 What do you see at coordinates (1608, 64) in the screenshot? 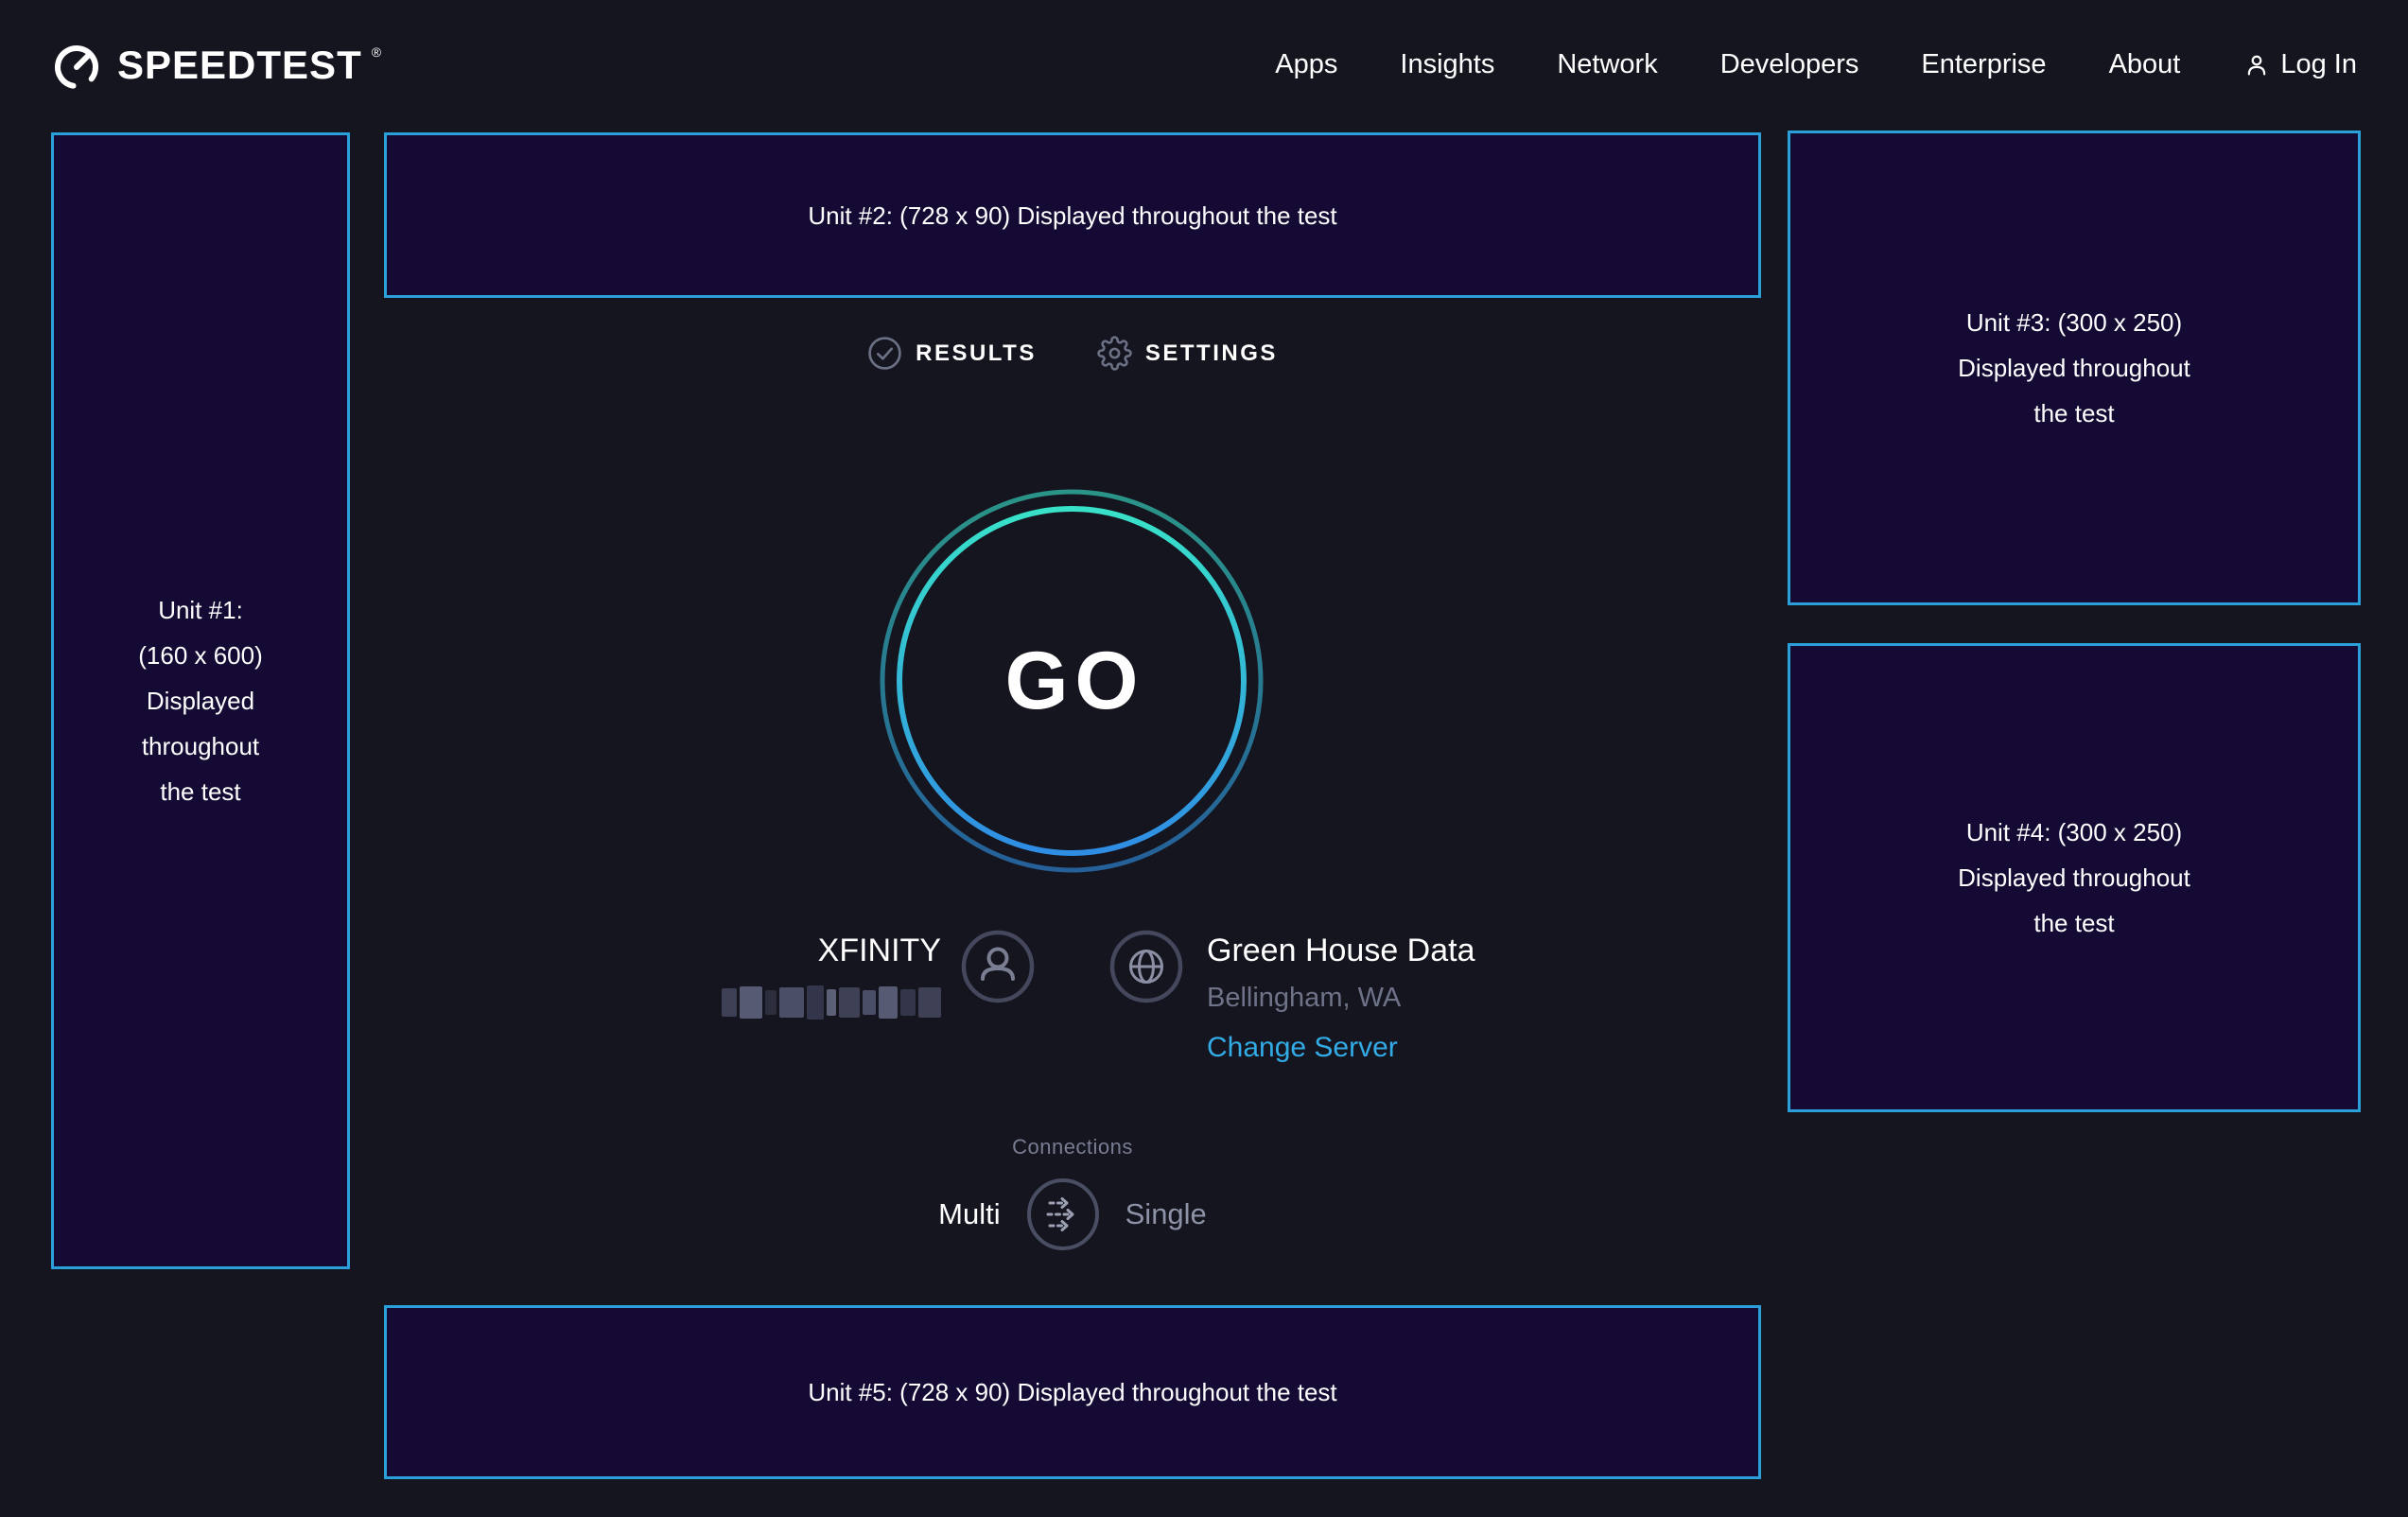
I see `nav-item-network: Network` at bounding box center [1608, 64].